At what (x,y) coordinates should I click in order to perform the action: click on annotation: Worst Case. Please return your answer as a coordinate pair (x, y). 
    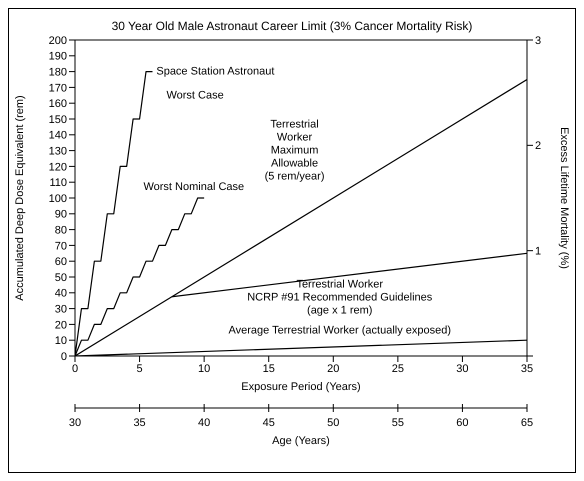
    Looking at the image, I should click on (195, 95).